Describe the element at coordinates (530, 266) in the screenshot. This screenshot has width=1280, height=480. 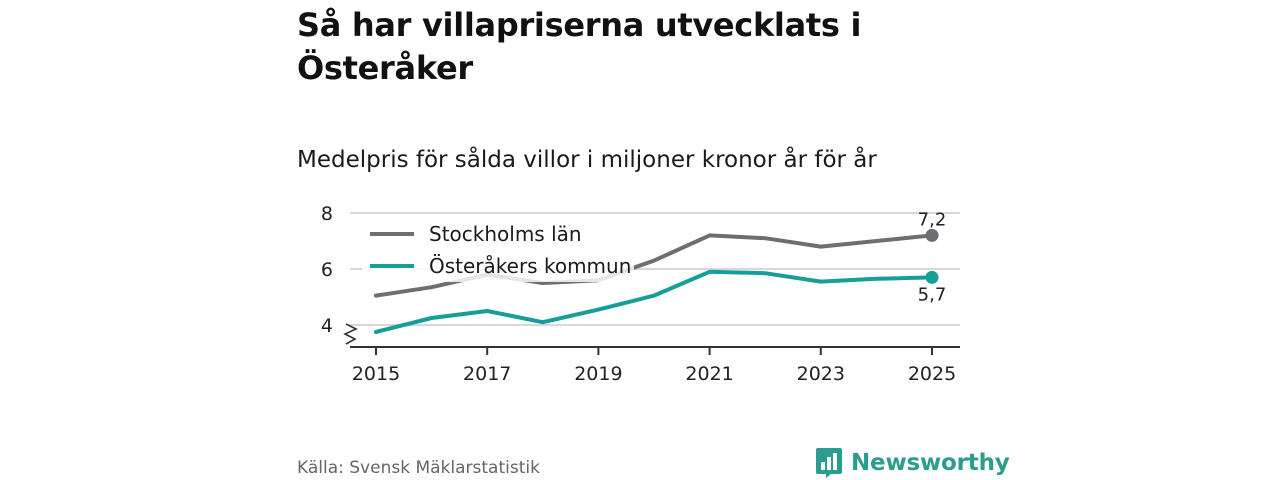
I see `legend-label: Österåkers kommun` at that location.